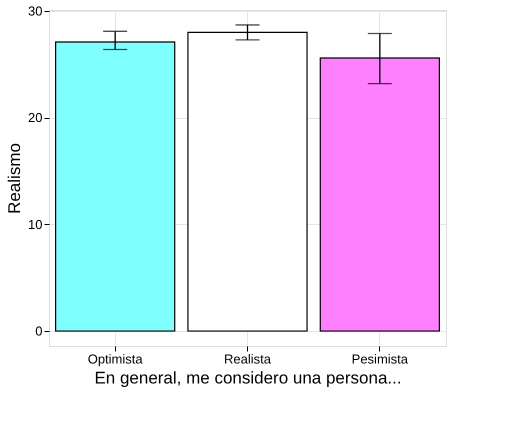 The width and height of the screenshot is (512, 423). What do you see at coordinates (38, 331) in the screenshot?
I see `y-tick-label: 0` at bounding box center [38, 331].